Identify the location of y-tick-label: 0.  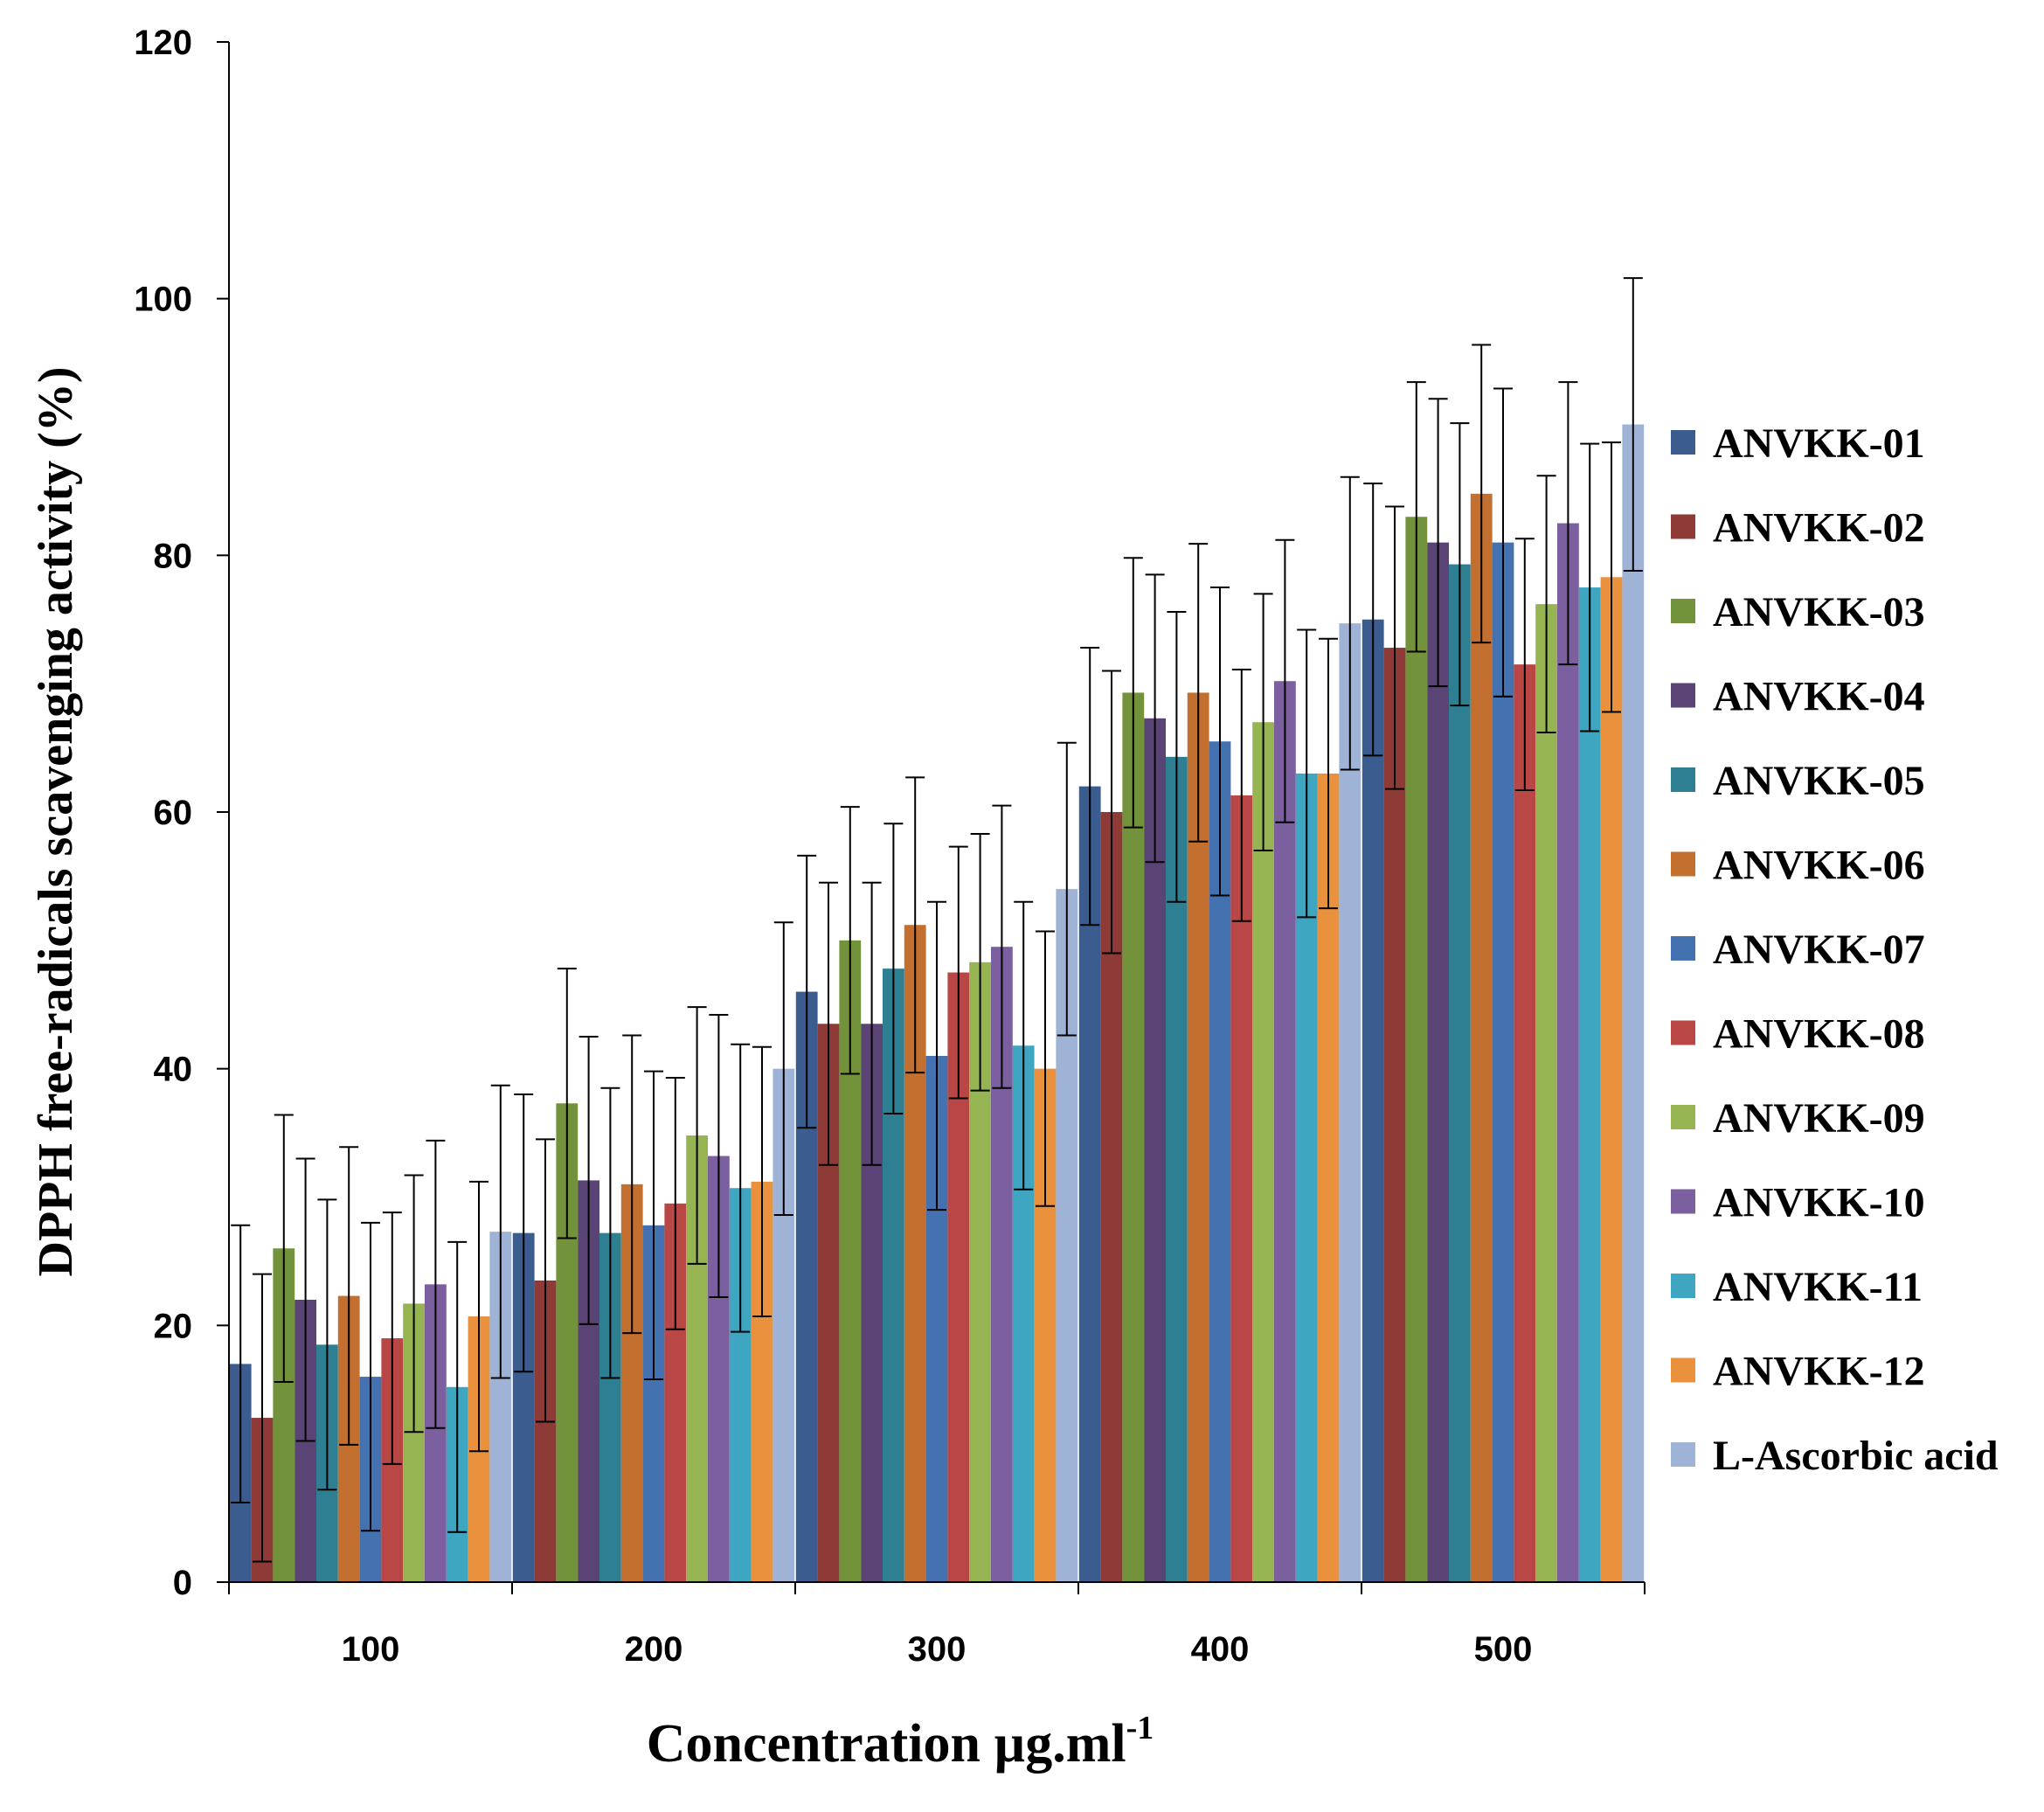
(182, 1583).